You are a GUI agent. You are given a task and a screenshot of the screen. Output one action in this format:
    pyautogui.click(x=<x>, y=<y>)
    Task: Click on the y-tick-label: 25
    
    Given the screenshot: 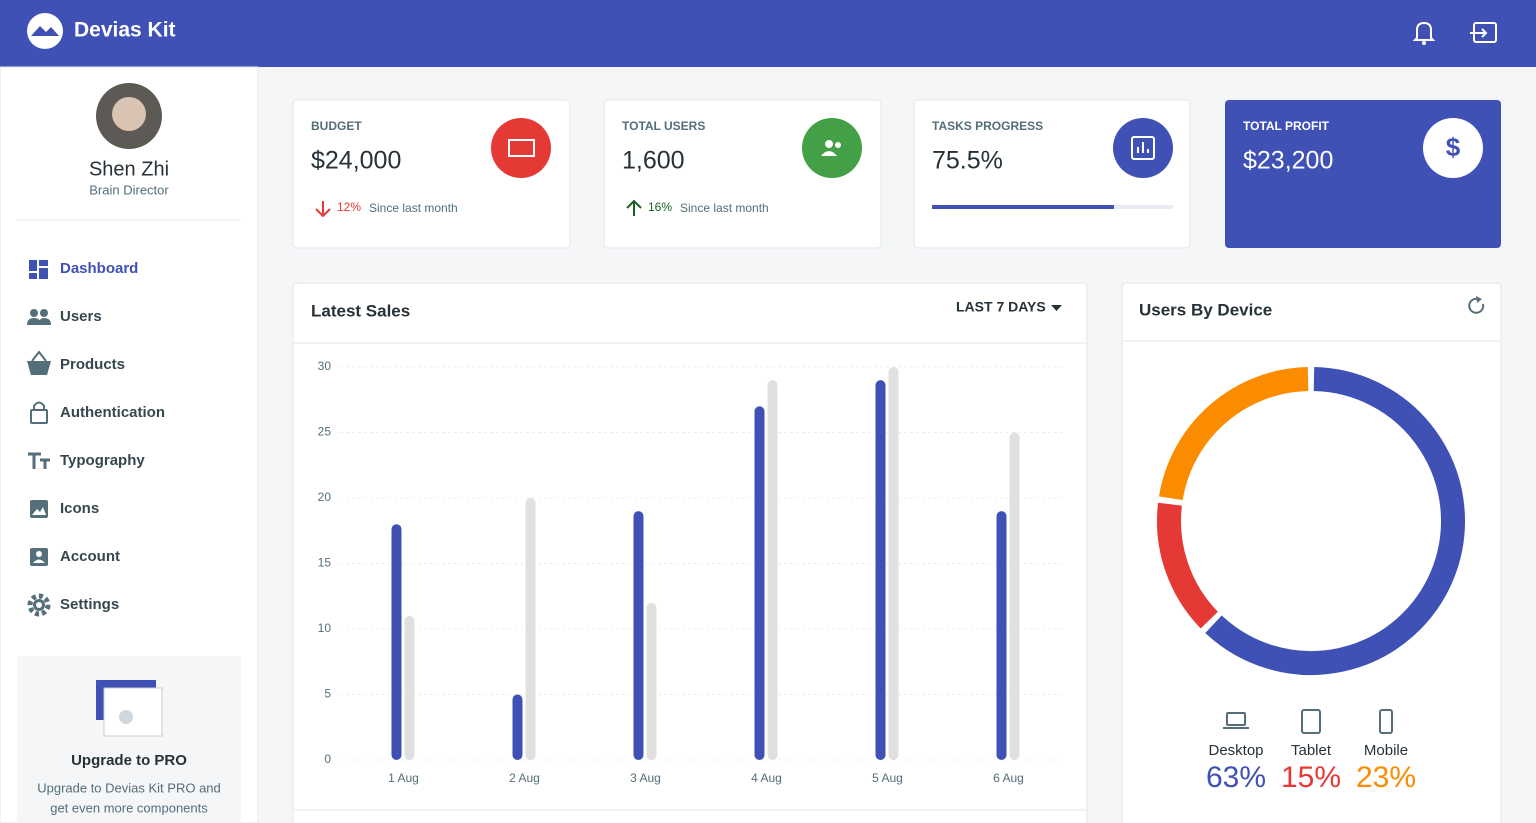 What is the action you would take?
    pyautogui.click(x=325, y=432)
    